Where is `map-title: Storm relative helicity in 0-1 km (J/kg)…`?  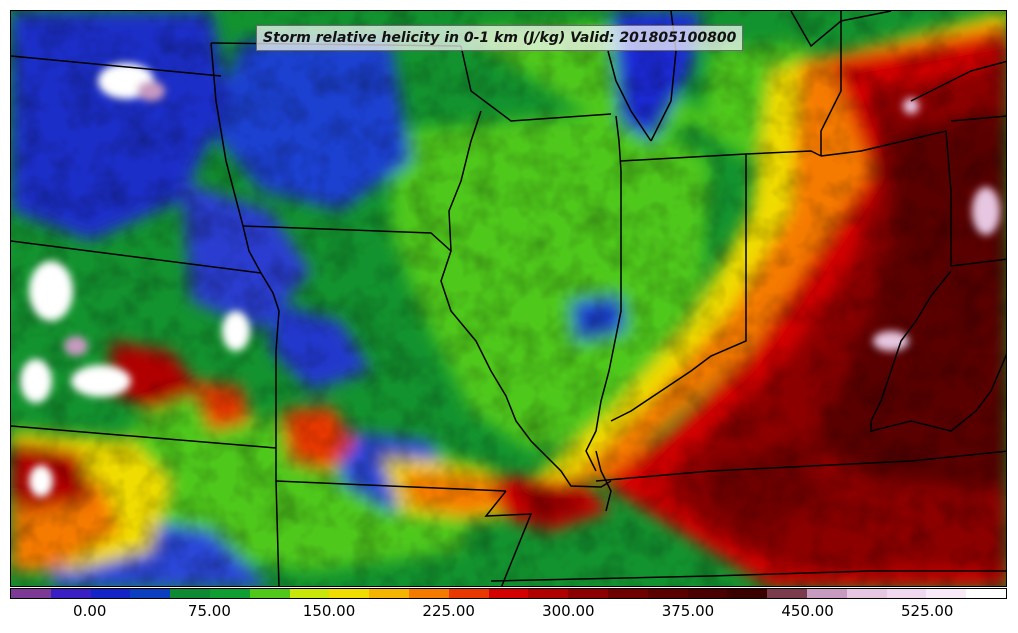
map-title: Storm relative helicity in 0-1 km (J/kg)… is located at coordinates (500, 38).